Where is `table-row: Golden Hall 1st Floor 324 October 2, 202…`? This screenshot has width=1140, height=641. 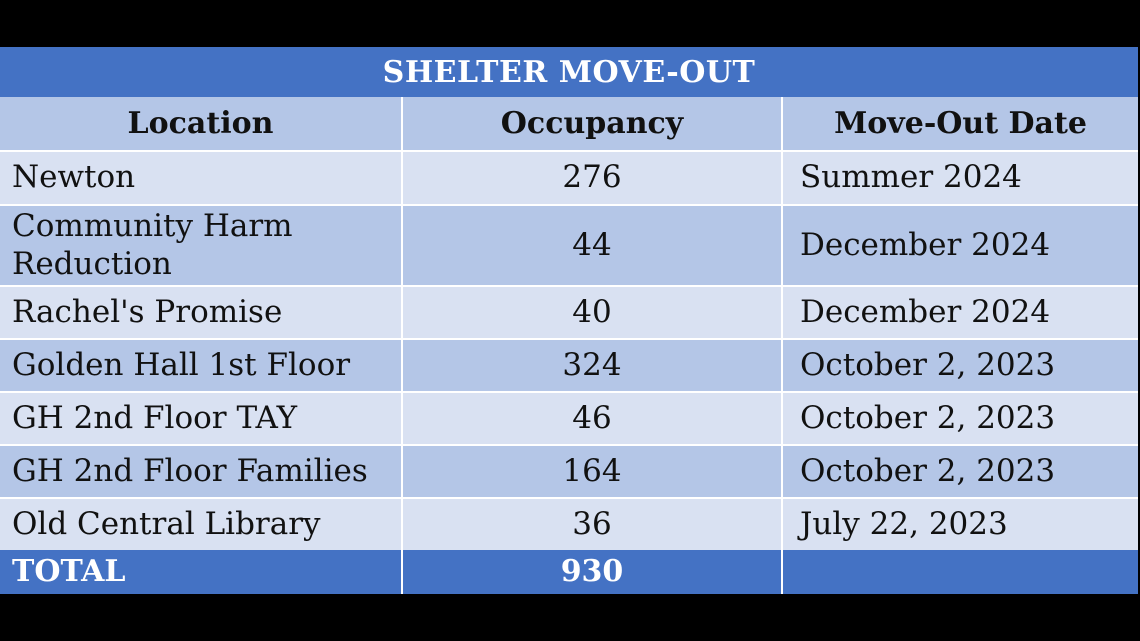 table-row: Golden Hall 1st Floor 324 October 2, 202… is located at coordinates (569, 364).